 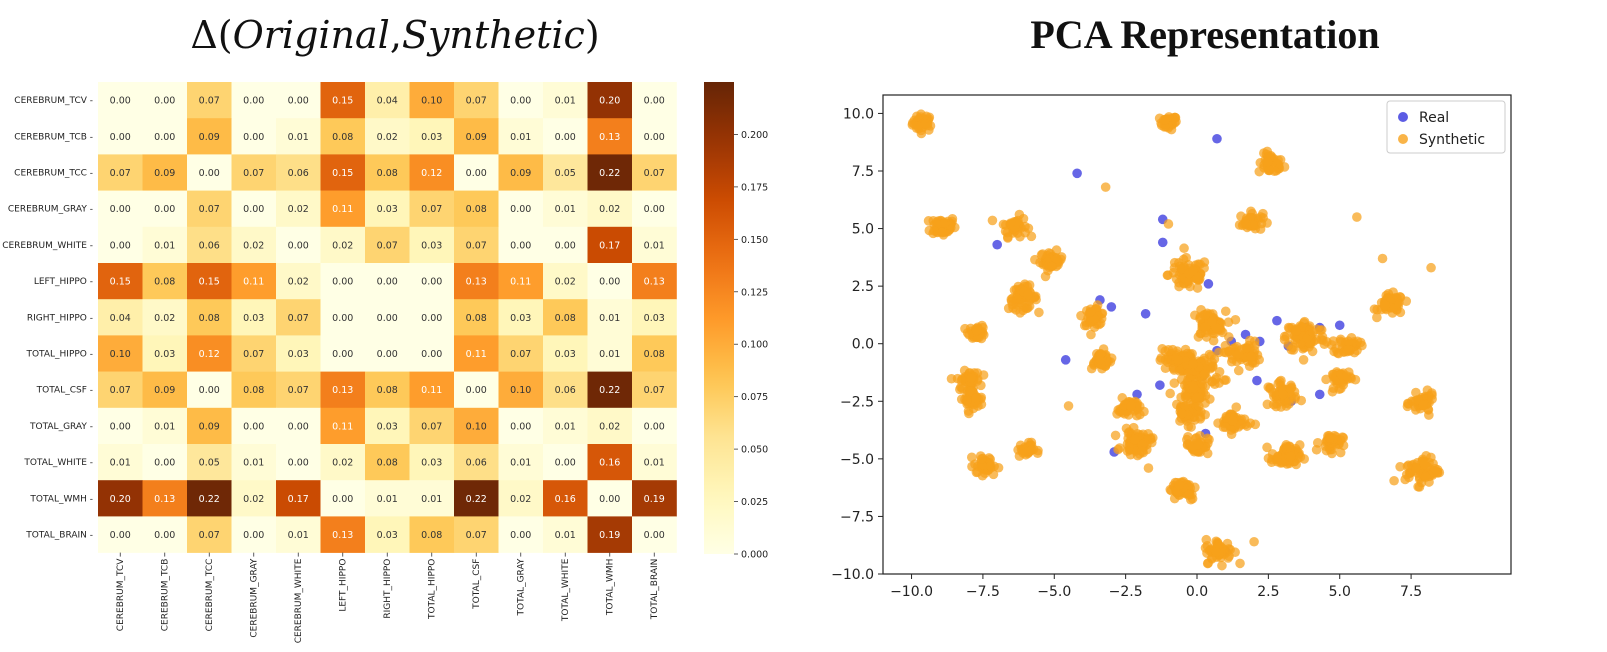 What do you see at coordinates (754, 345) in the screenshot?
I see `colorbar-tick-label: 0.100` at bounding box center [754, 345].